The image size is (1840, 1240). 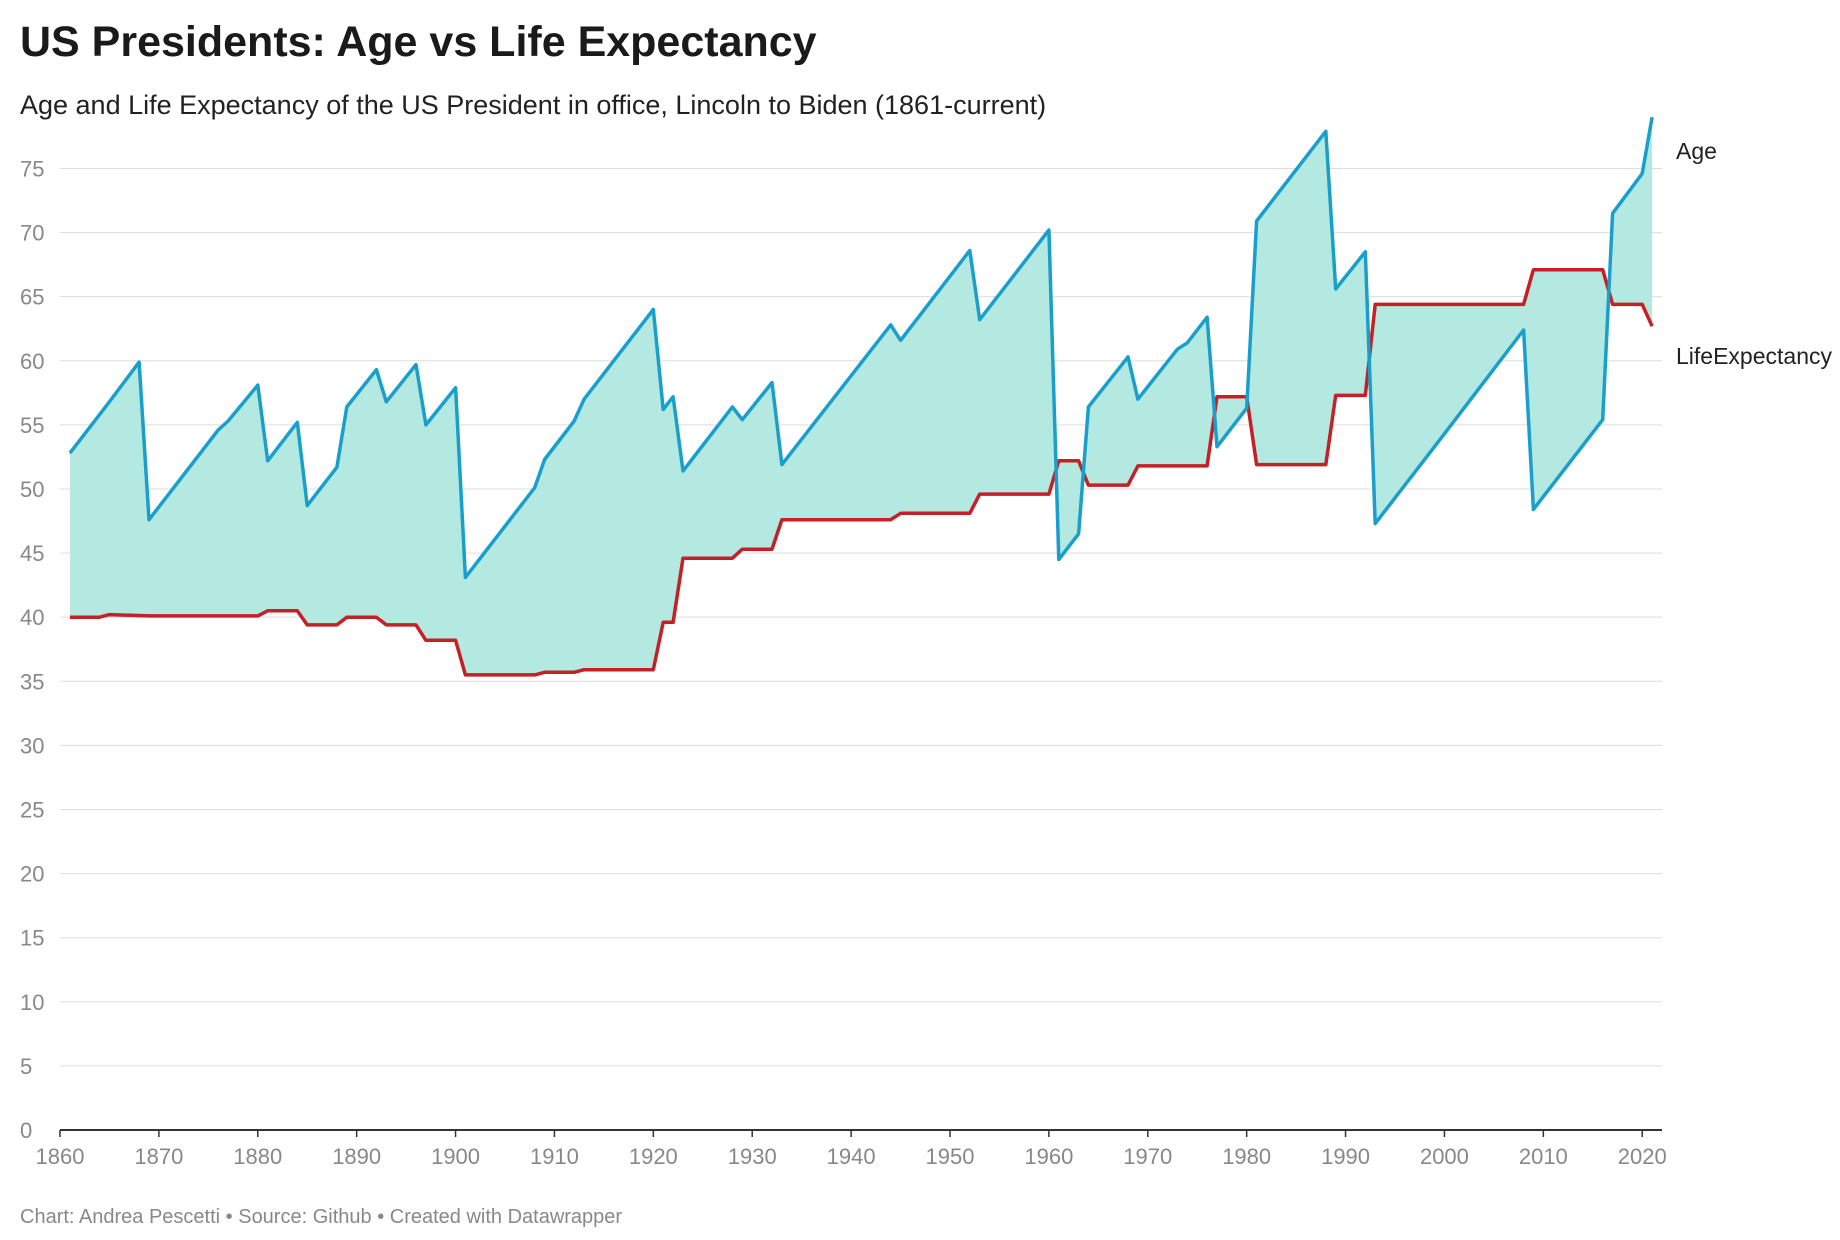 What do you see at coordinates (1147, 1156) in the screenshot?
I see `x-tick-label: 1970` at bounding box center [1147, 1156].